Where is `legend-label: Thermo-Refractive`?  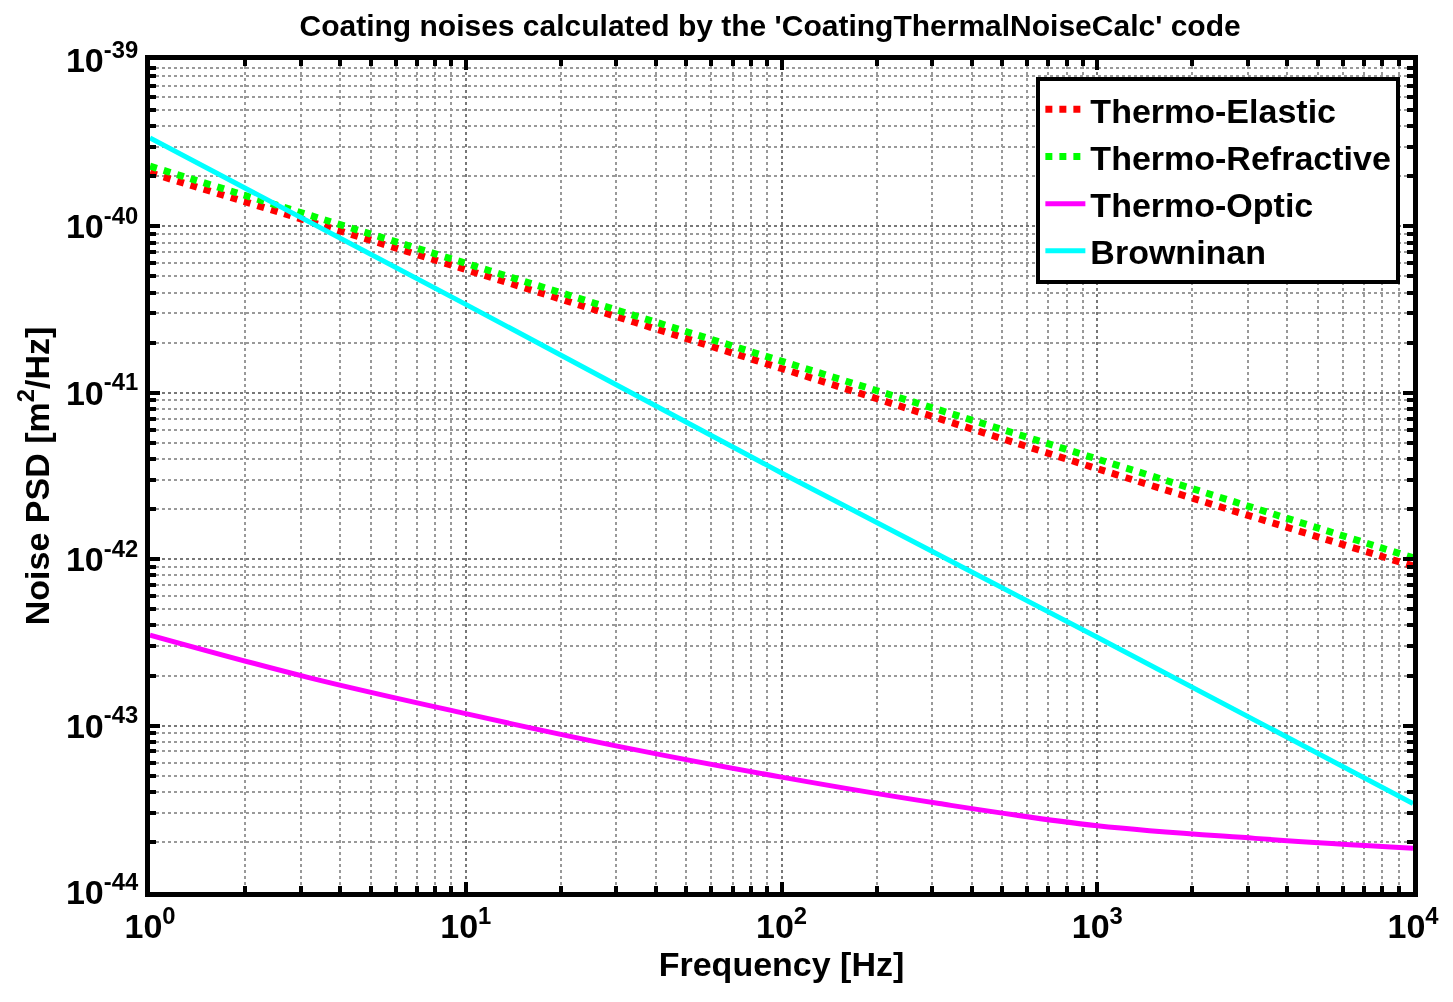 legend-label: Thermo-Refractive is located at coordinates (1240, 157).